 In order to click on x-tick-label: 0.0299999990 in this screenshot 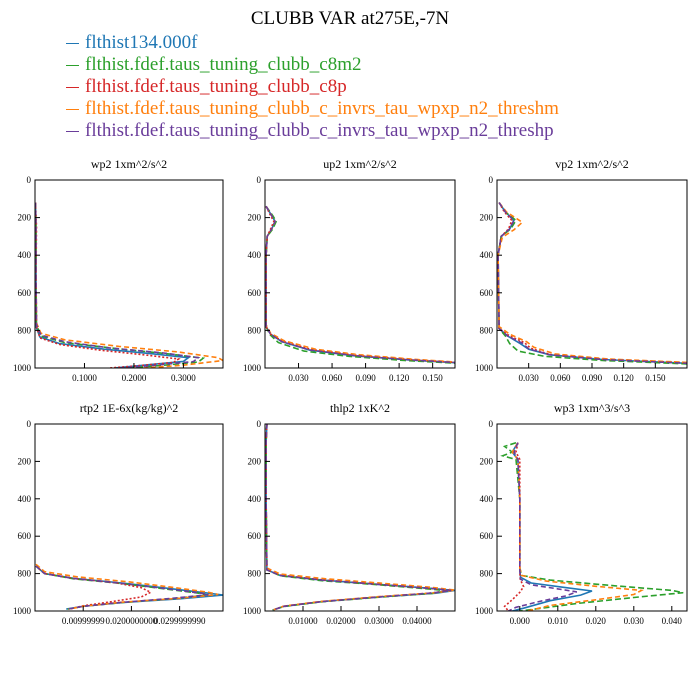, I will do `click(180, 621)`.